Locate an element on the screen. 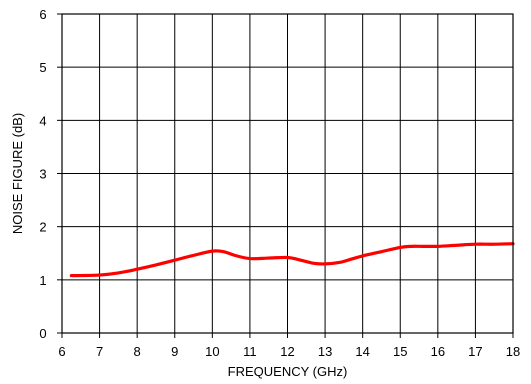  y-tick-label: 2 is located at coordinates (42, 227).